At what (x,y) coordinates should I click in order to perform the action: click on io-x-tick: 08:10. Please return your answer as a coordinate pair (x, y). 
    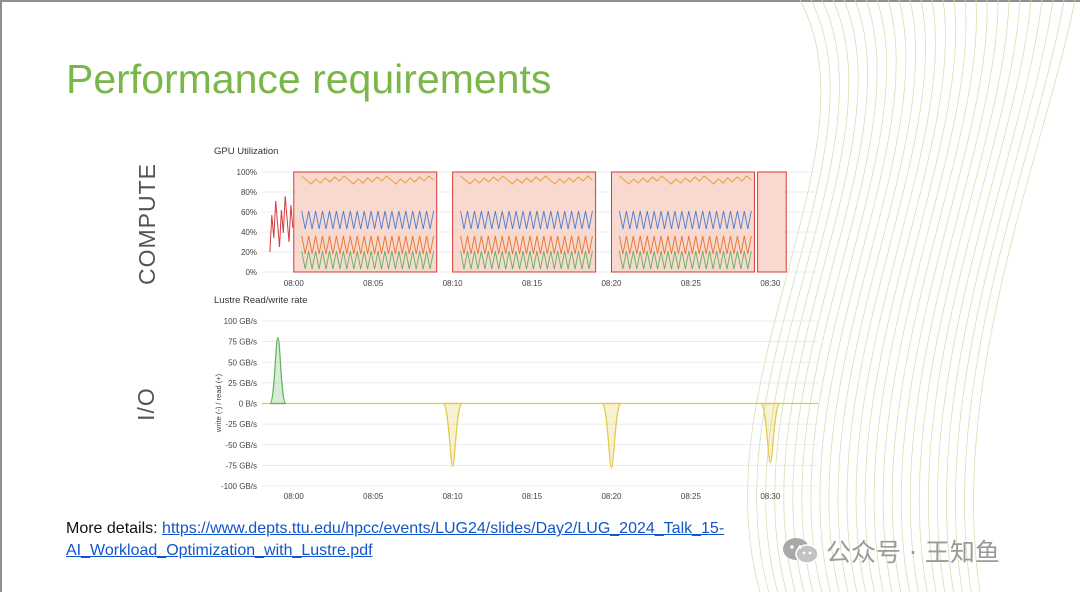
    Looking at the image, I should click on (453, 496).